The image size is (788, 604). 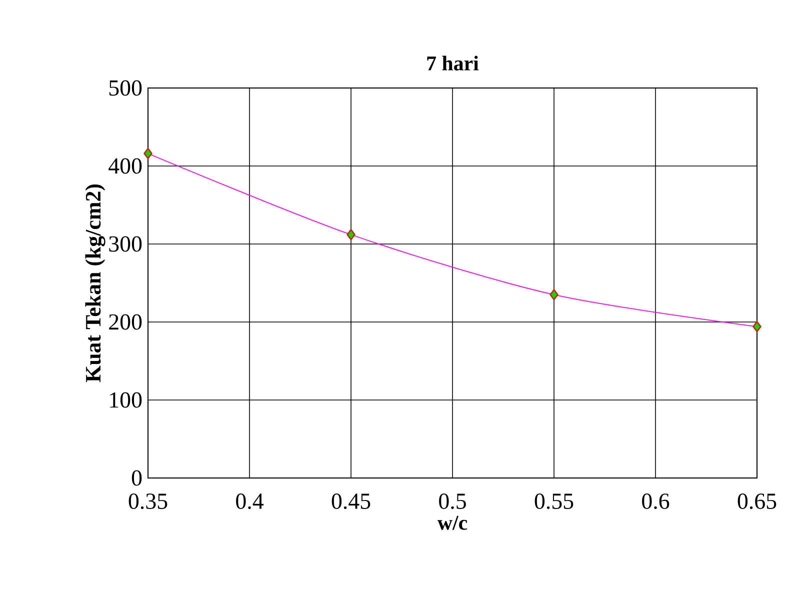 I want to click on x-tick-label: 0.5, so click(x=452, y=501).